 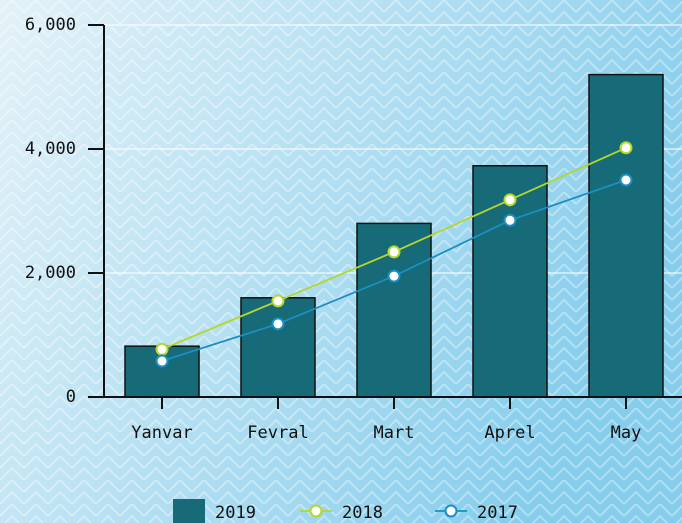 I want to click on y-tick-label: 6,000, so click(x=50, y=25).